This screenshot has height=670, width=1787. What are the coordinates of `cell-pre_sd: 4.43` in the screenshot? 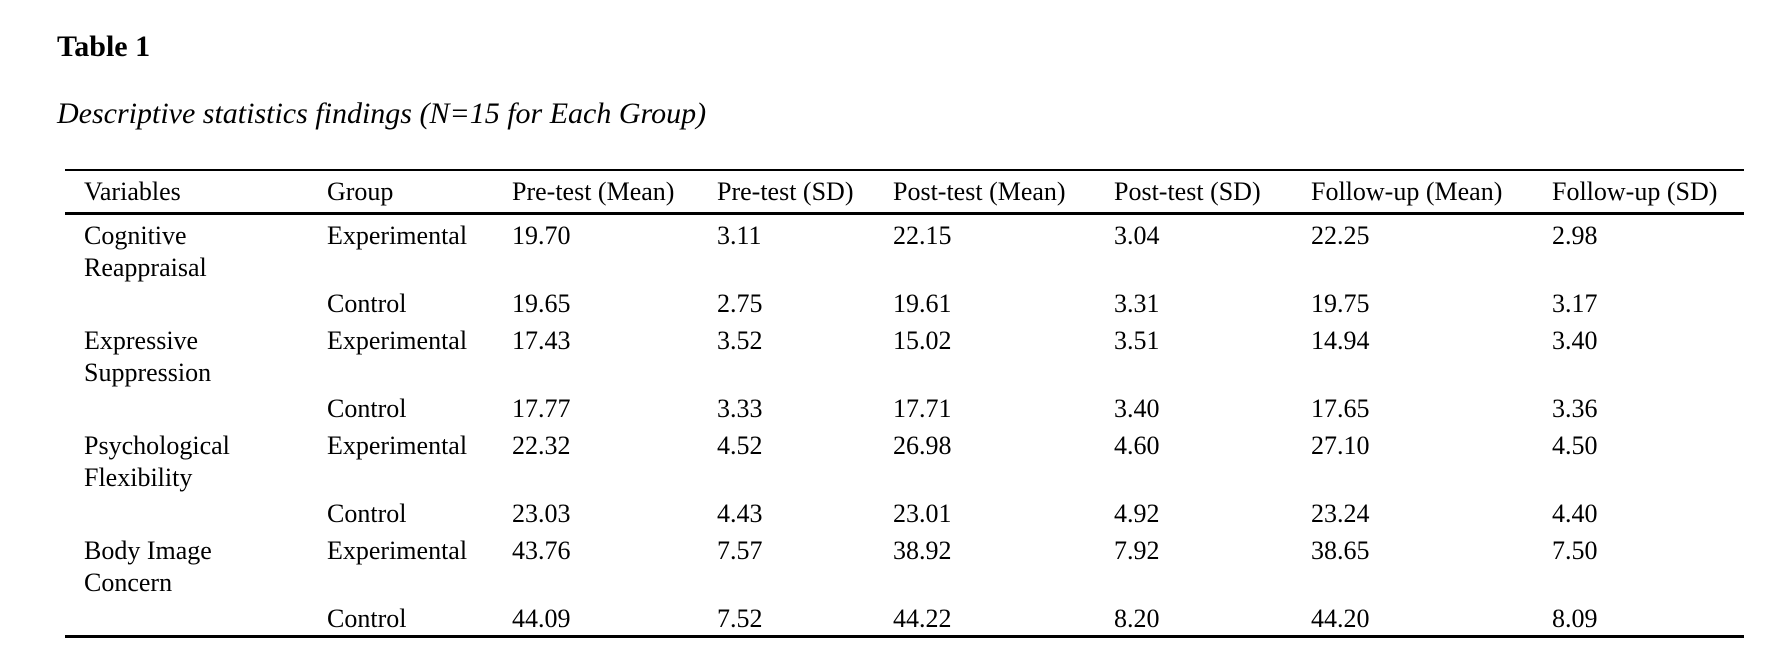 It's located at (740, 513).